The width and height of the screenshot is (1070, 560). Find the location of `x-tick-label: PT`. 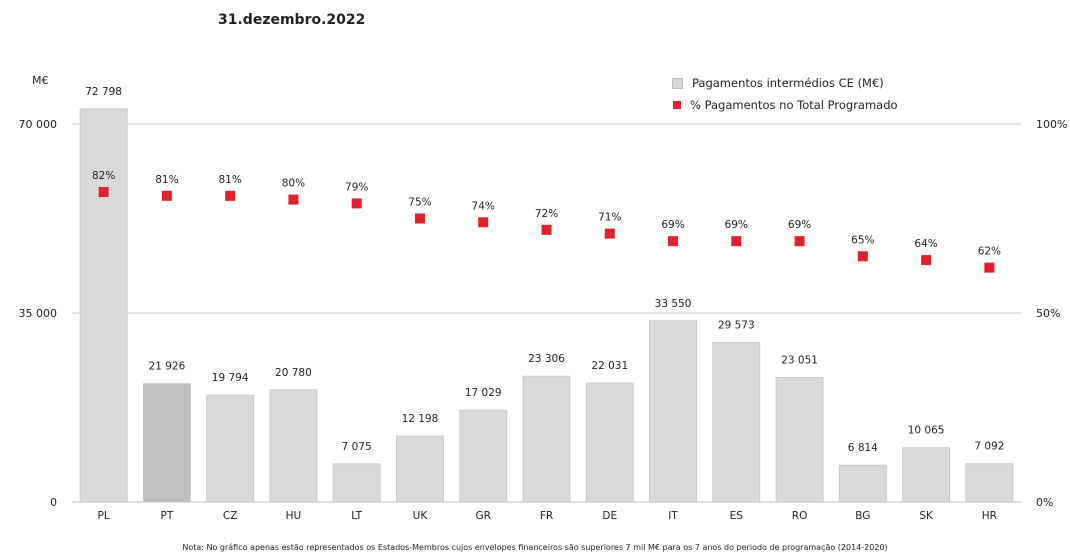

x-tick-label: PT is located at coordinates (167, 516).